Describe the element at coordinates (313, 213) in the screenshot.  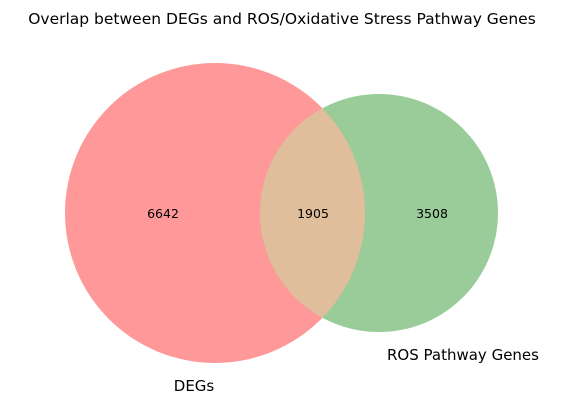
I see `overlap-count: 1905` at that location.